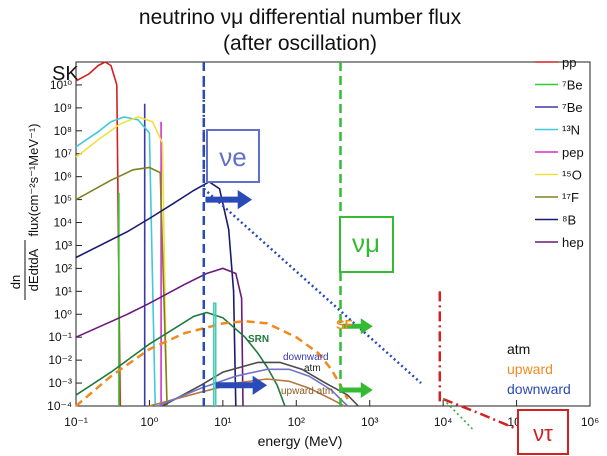  I want to click on nu-e-box-label: νe, so click(232, 157).